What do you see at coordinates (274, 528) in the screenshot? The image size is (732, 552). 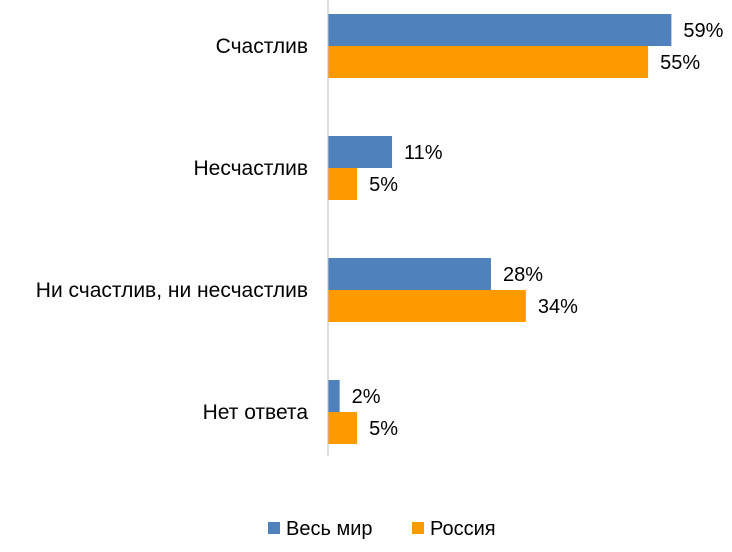 I see `legend-swatch-world` at bounding box center [274, 528].